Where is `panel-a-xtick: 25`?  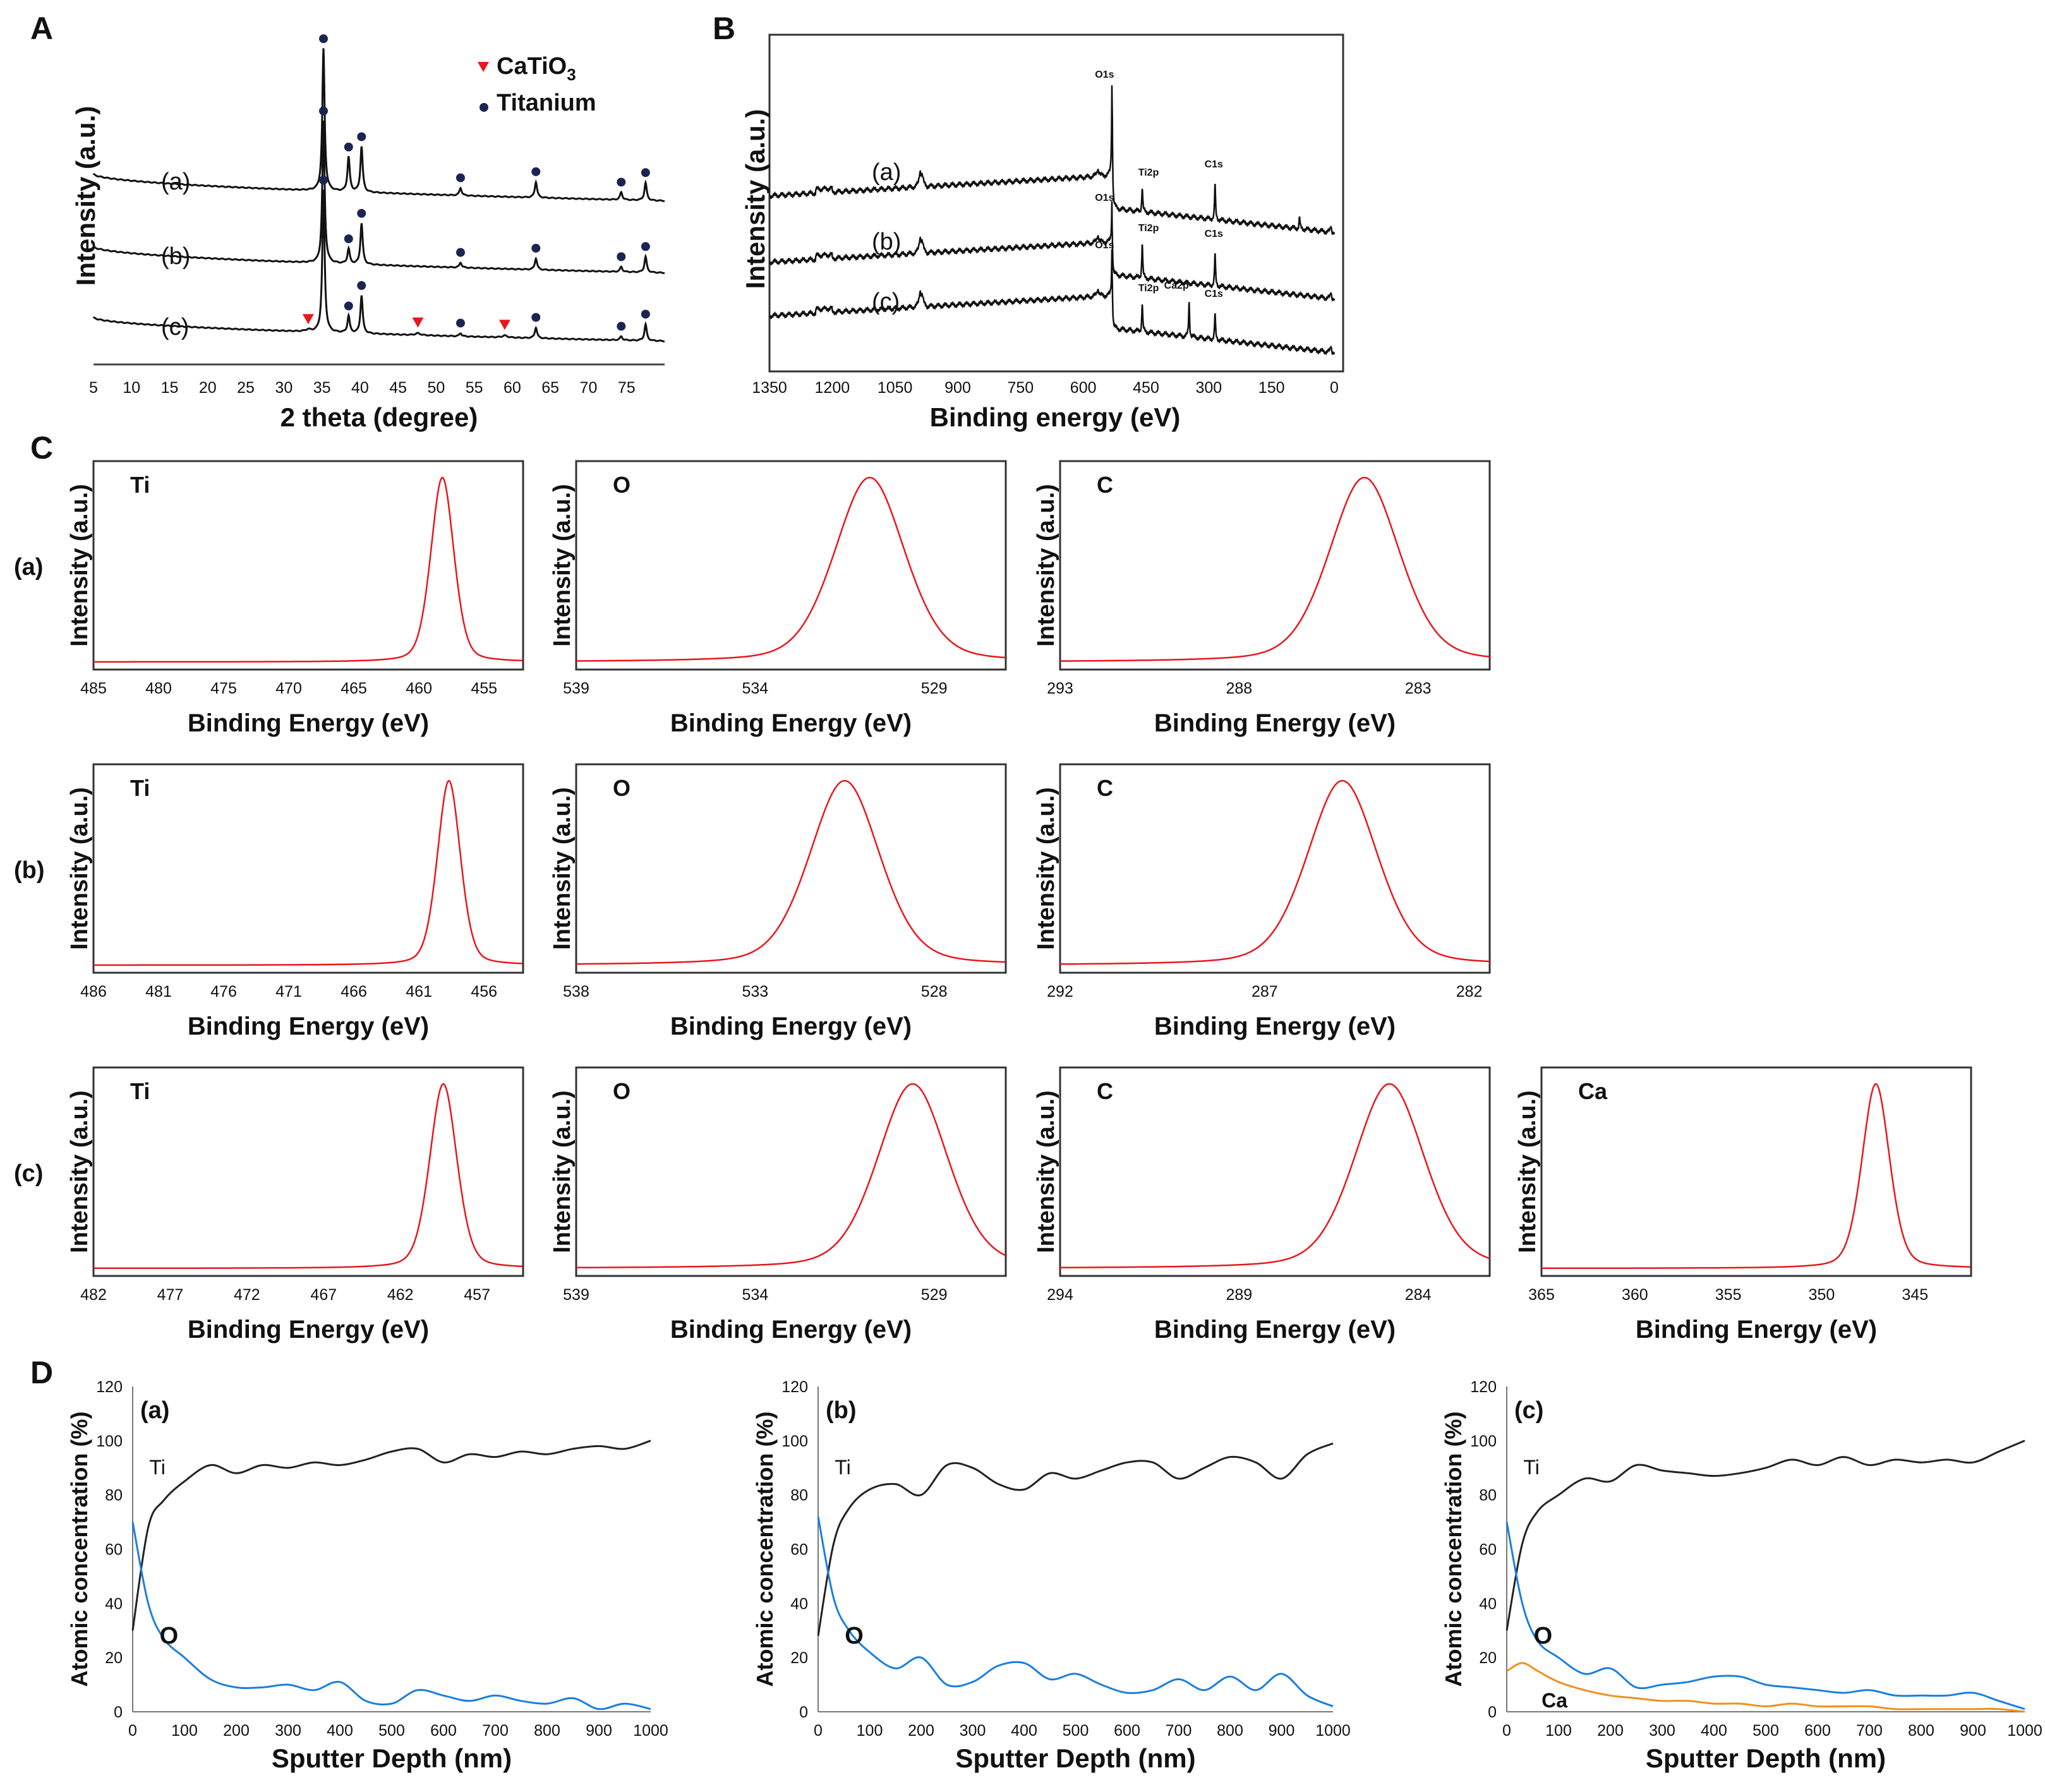 panel-a-xtick: 25 is located at coordinates (246, 388).